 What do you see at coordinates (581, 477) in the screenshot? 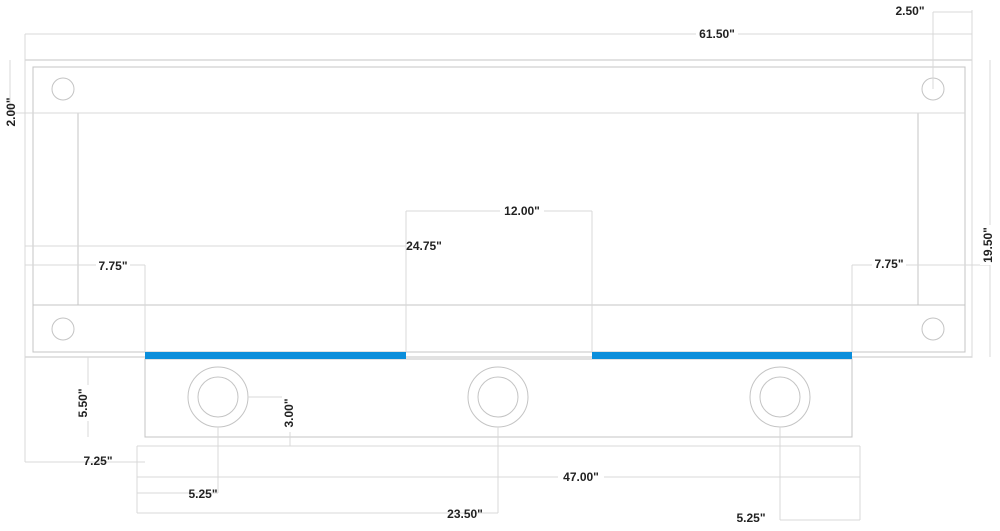
I see `dimension-label: 47.00"` at bounding box center [581, 477].